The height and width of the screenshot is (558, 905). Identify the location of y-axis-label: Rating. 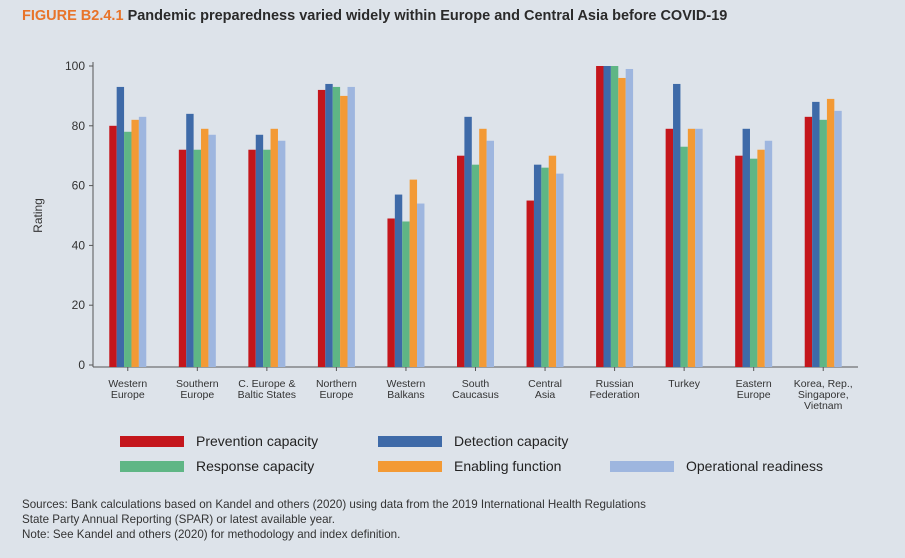
(38, 215).